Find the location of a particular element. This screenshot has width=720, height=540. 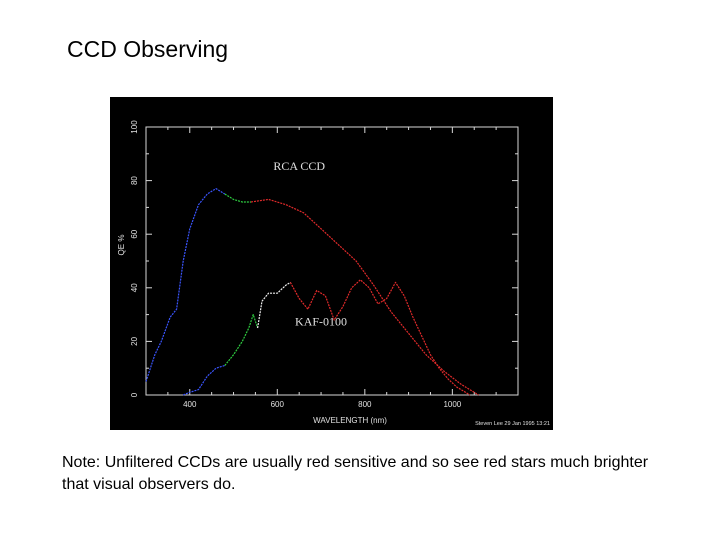

series-rca-ccd-segment-red is located at coordinates (364, 297).